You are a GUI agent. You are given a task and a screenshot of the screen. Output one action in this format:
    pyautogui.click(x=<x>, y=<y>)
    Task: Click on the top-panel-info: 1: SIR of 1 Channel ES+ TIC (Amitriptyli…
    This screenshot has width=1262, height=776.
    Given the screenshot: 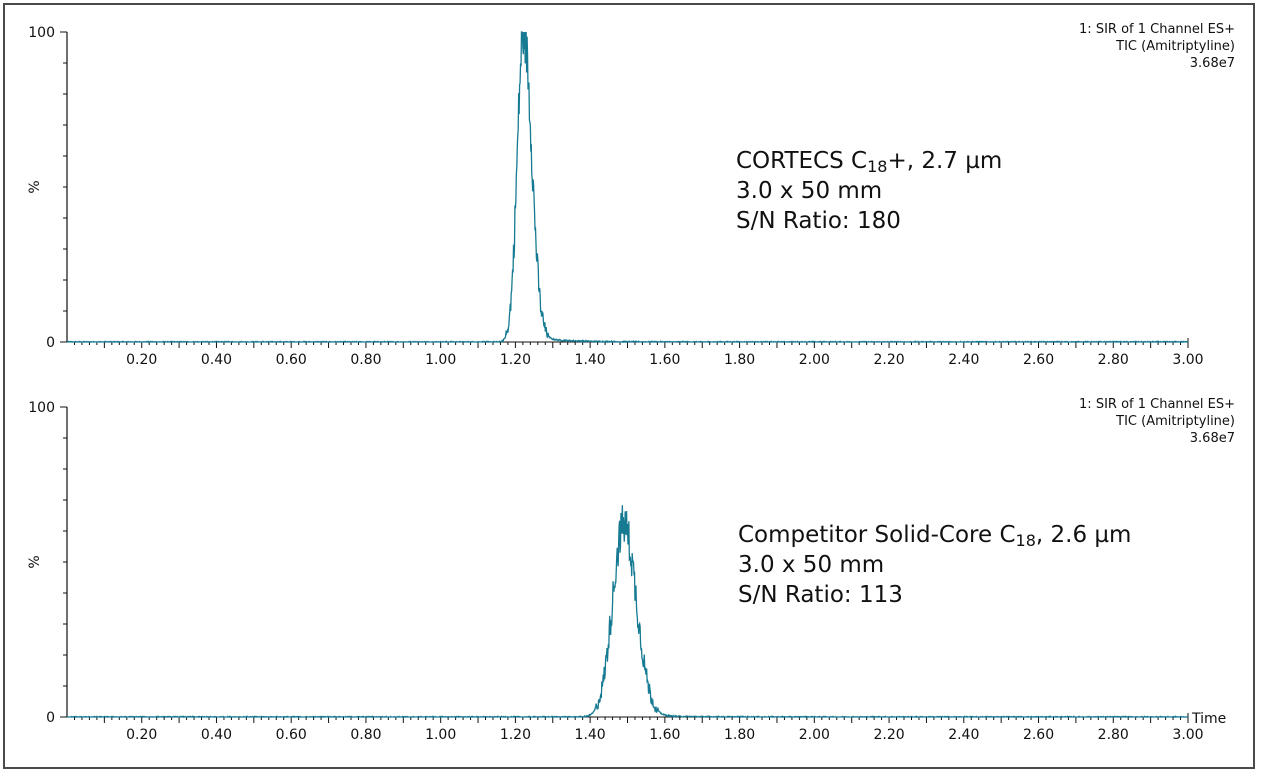 What is the action you would take?
    pyautogui.click(x=1157, y=46)
    